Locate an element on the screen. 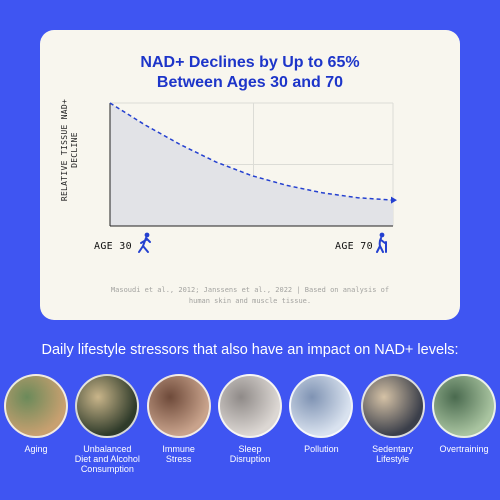 Image resolution: width=500 pixels, height=500 pixels. stressor-item: Aging is located at coordinates (36, 414).